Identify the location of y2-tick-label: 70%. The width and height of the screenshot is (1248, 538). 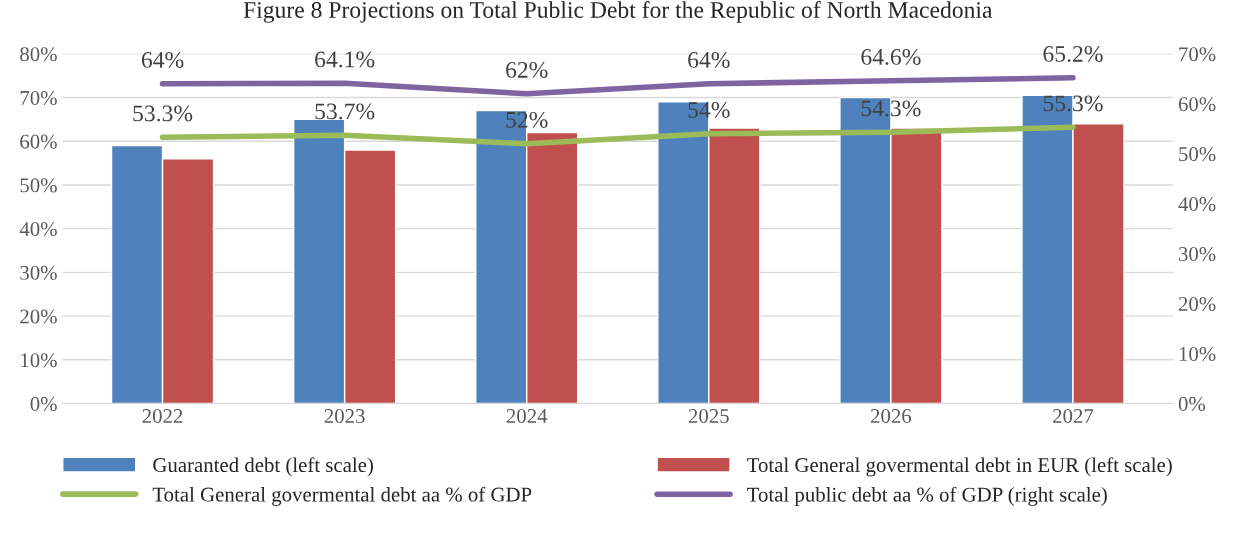
(1197, 54).